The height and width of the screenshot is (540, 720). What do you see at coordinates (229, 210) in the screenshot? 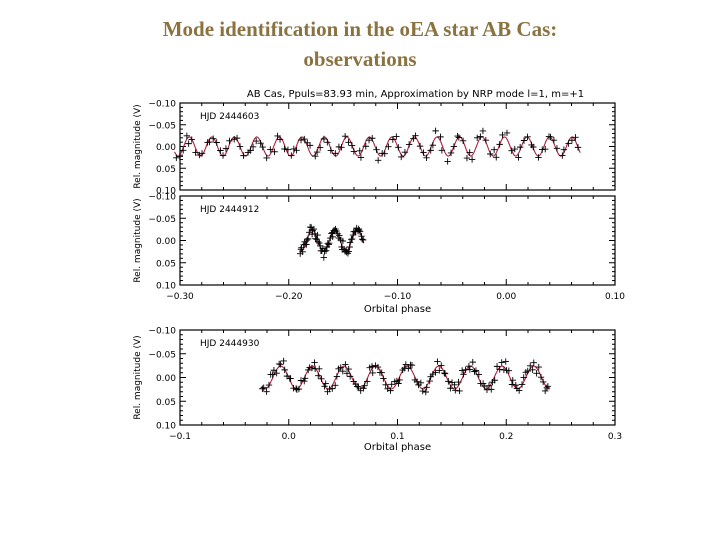
I see `hjd-annotation: HJD 2444912` at bounding box center [229, 210].